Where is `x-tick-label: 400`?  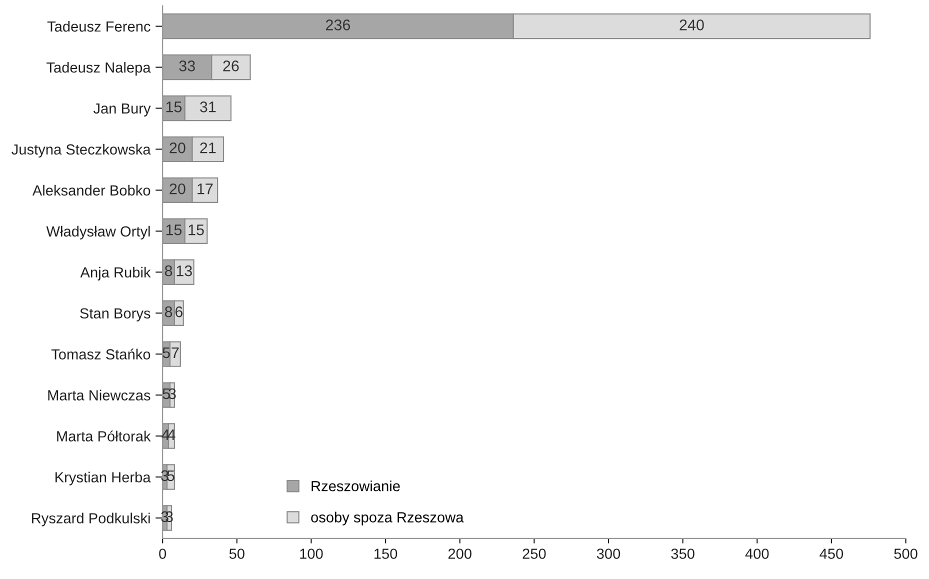 x-tick-label: 400 is located at coordinates (757, 553).